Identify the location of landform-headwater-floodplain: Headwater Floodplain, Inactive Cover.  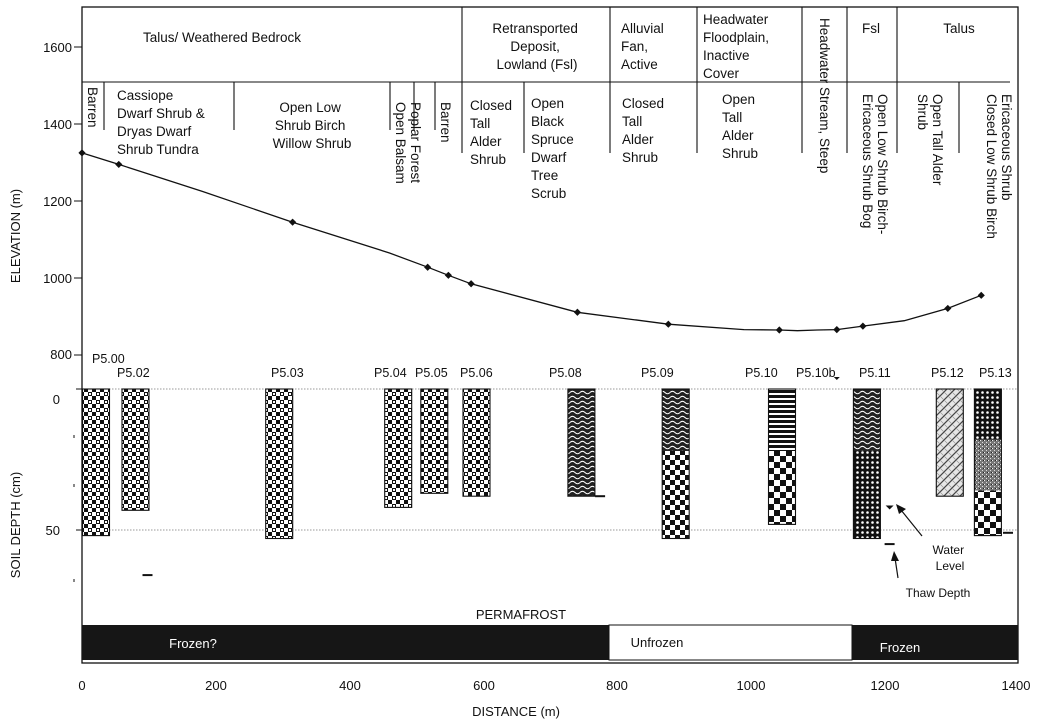
(738, 46).